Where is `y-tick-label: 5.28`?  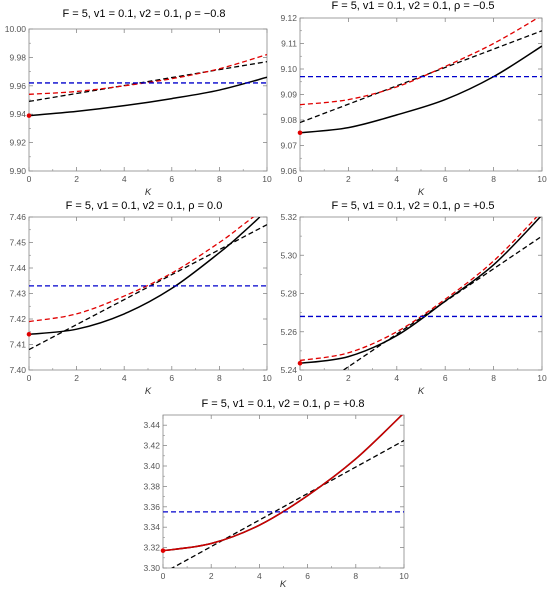 y-tick-label: 5.28 is located at coordinates (288, 294).